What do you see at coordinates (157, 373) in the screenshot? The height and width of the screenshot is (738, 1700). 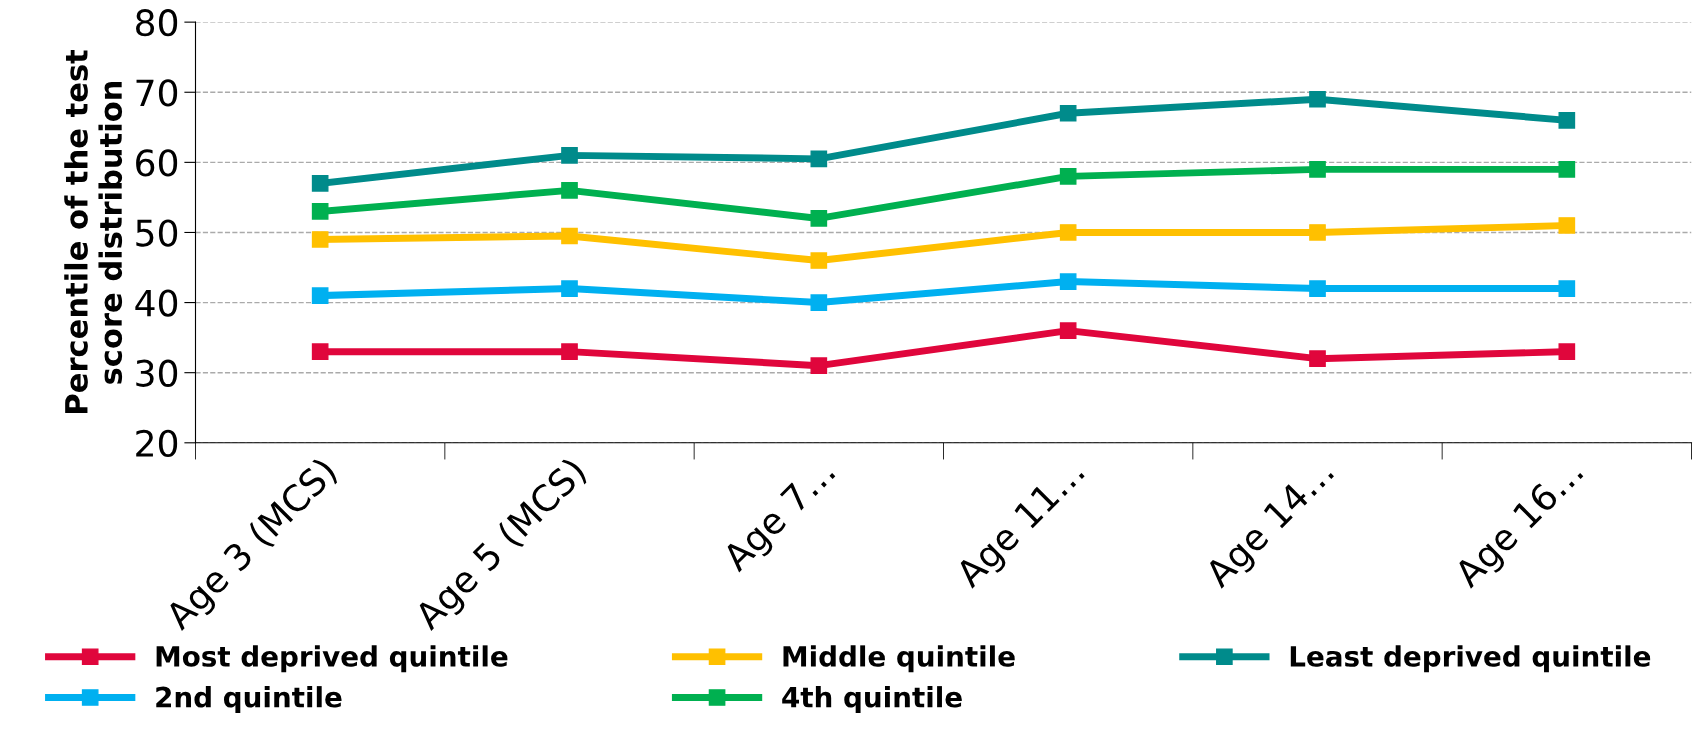 I see `y-tick-label: 30` at bounding box center [157, 373].